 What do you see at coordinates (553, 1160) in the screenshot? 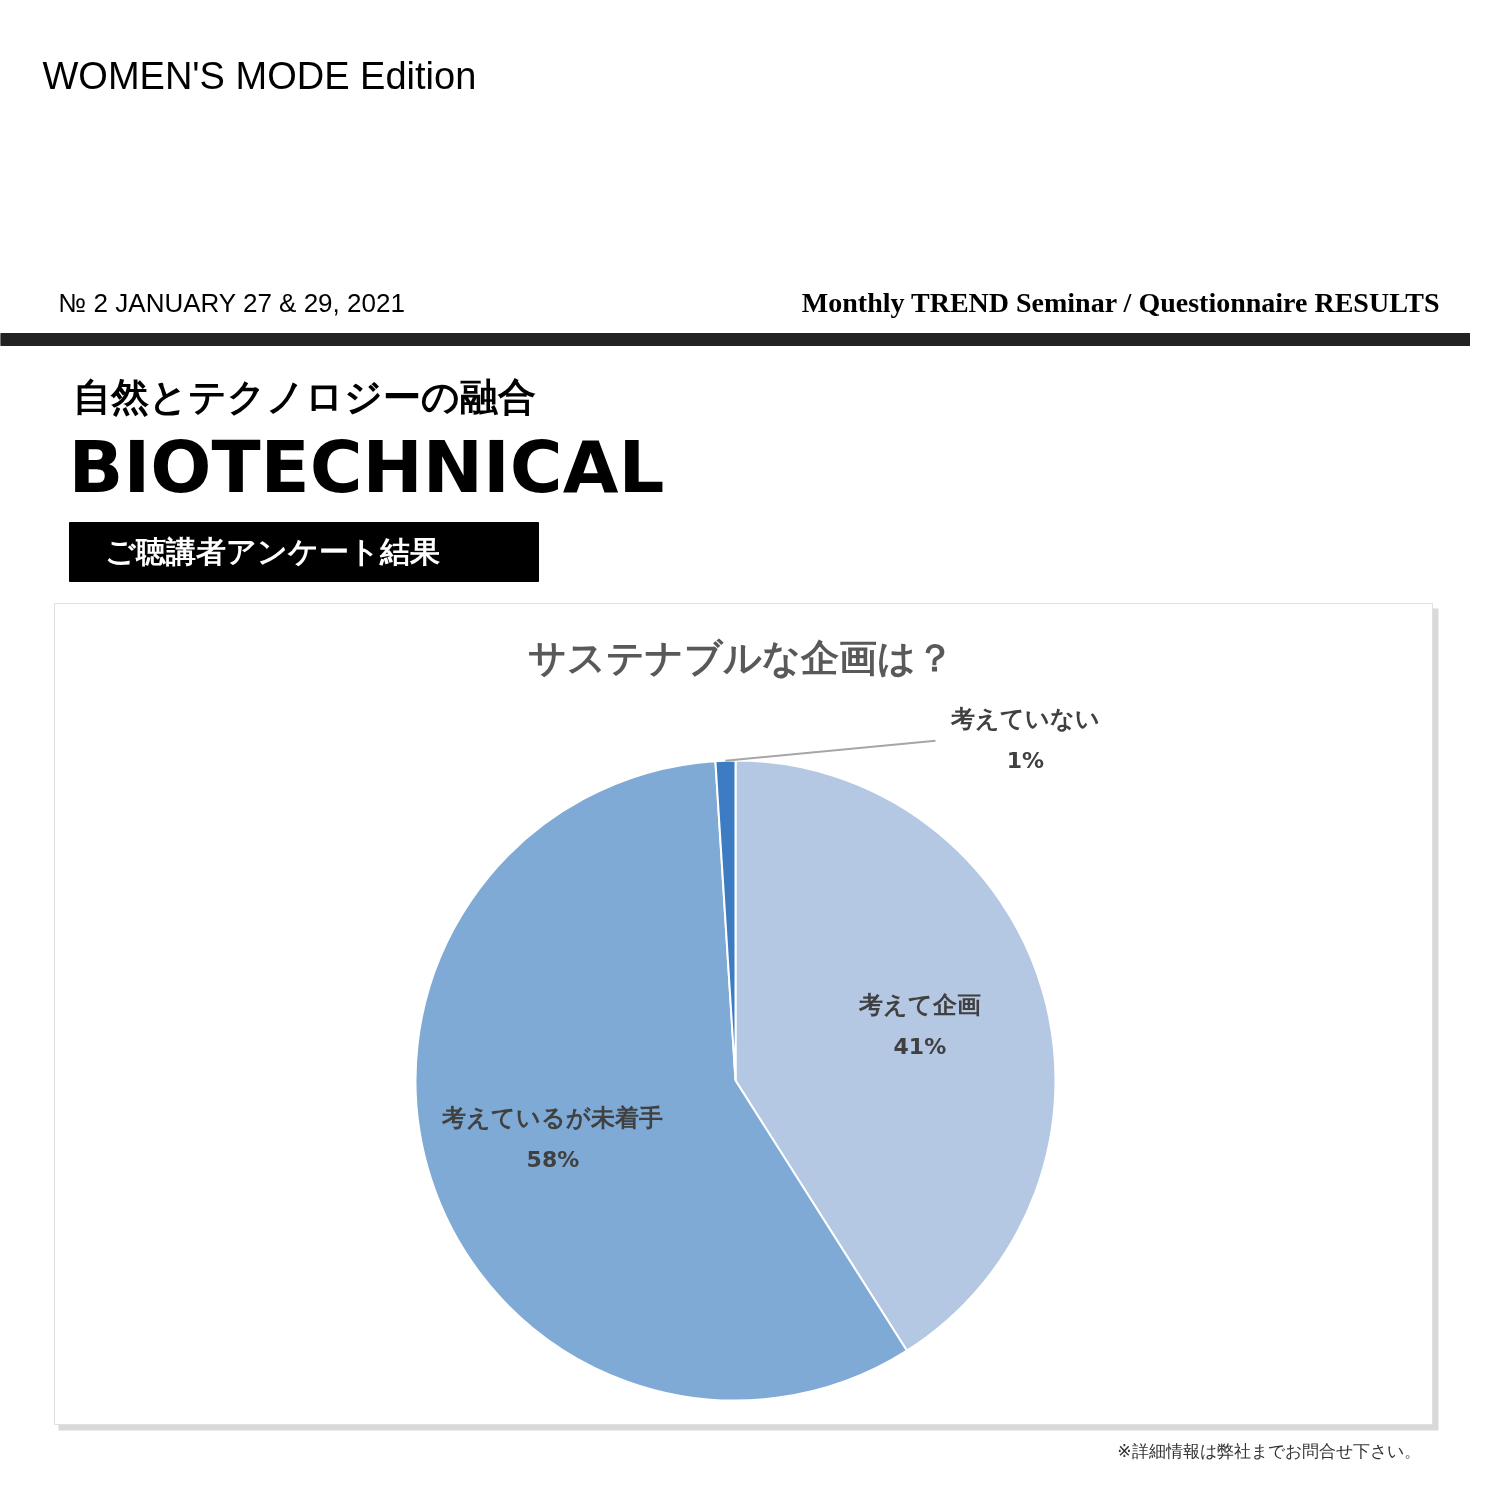
I see `data-label: 58%` at bounding box center [553, 1160].